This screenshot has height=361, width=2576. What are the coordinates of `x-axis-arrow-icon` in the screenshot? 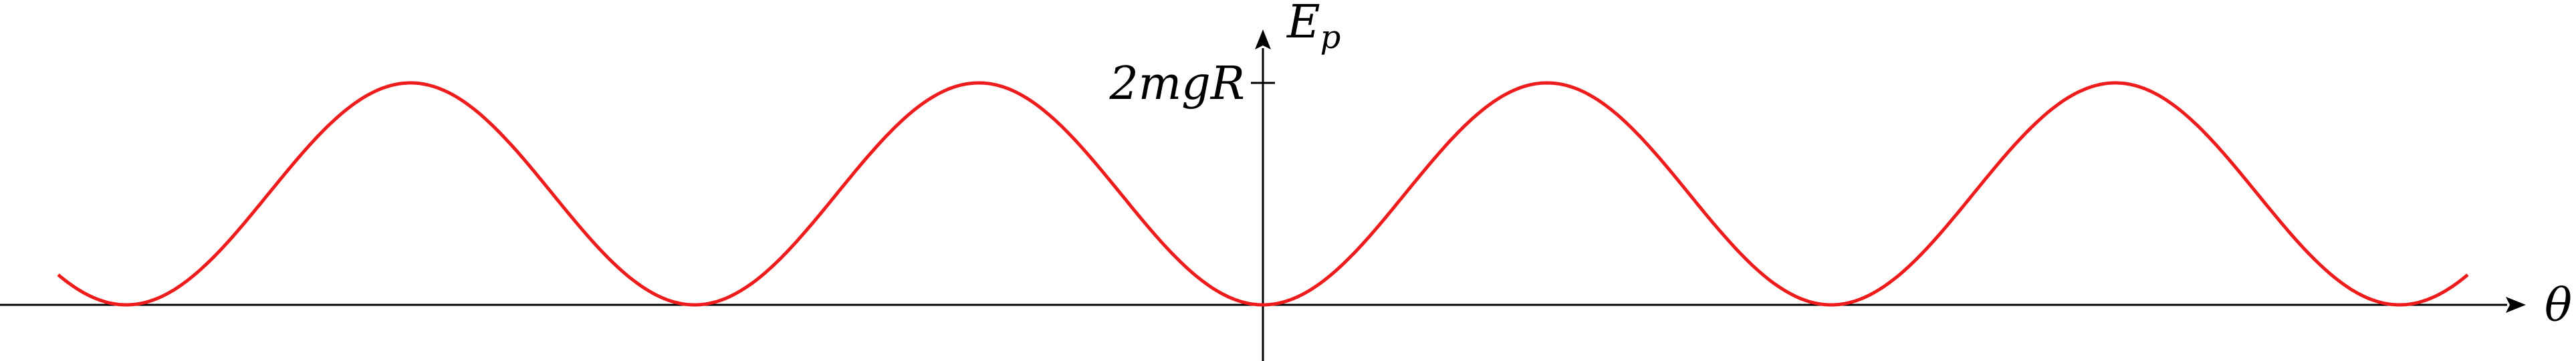 It's located at (2516, 305).